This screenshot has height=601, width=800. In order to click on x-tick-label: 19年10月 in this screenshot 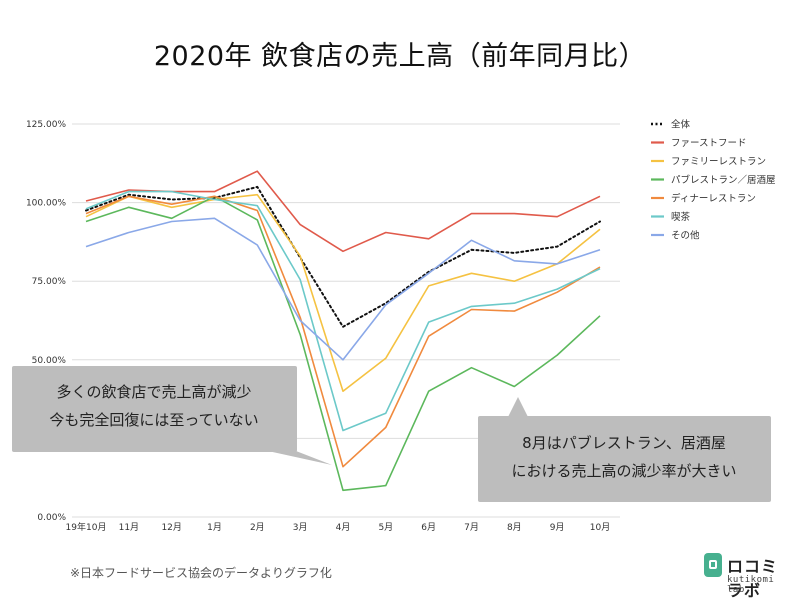, I will do `click(86, 527)`.